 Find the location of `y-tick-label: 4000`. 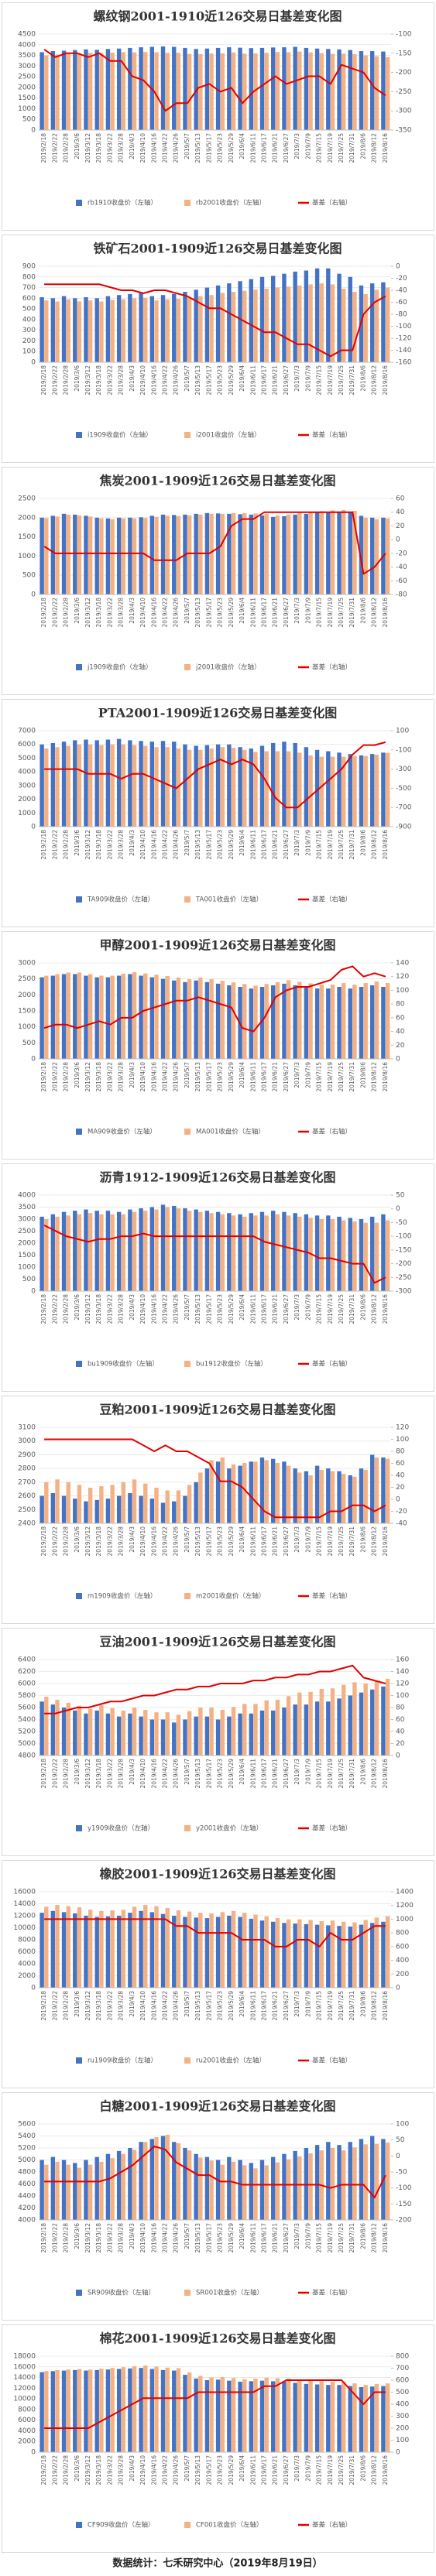

y-tick-label: 4000 is located at coordinates (27, 2431).